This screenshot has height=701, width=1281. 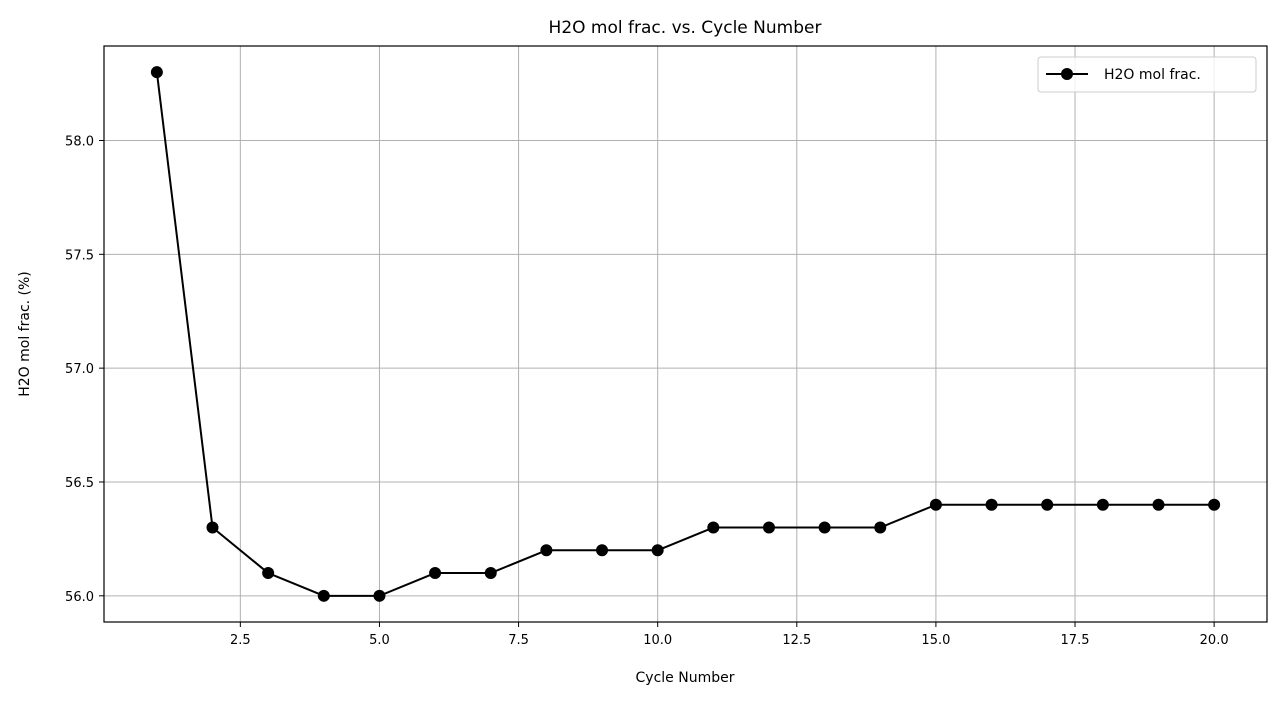 What do you see at coordinates (1067, 74) in the screenshot?
I see `legend-marker-swatch` at bounding box center [1067, 74].